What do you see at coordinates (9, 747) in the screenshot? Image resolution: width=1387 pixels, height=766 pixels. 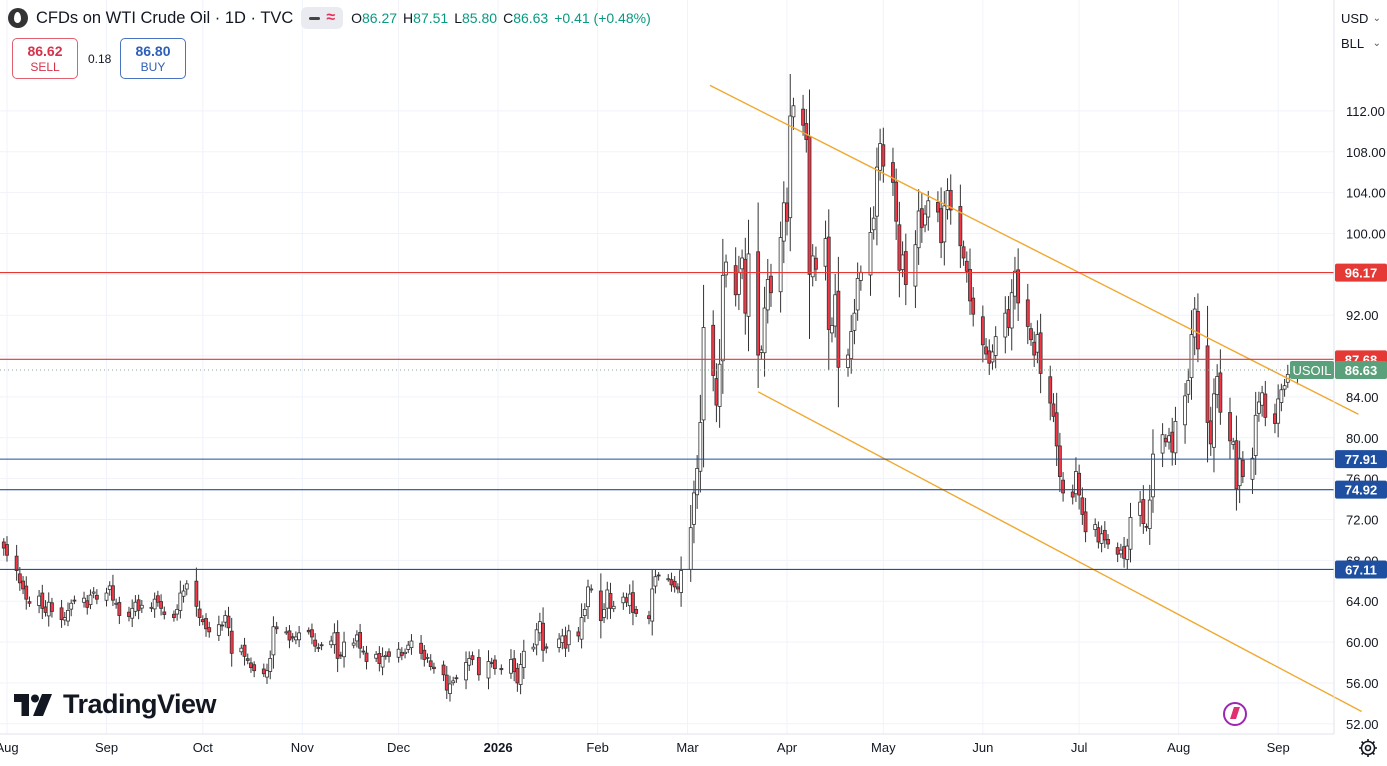 I see `time-tick-label: Aug` at bounding box center [9, 747].